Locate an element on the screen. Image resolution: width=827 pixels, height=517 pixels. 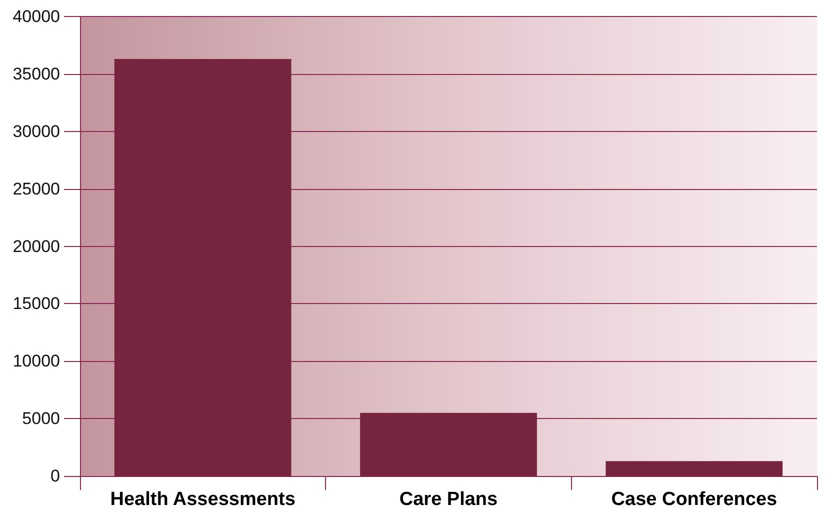
y-tick-label: 25000 is located at coordinates (36, 188).